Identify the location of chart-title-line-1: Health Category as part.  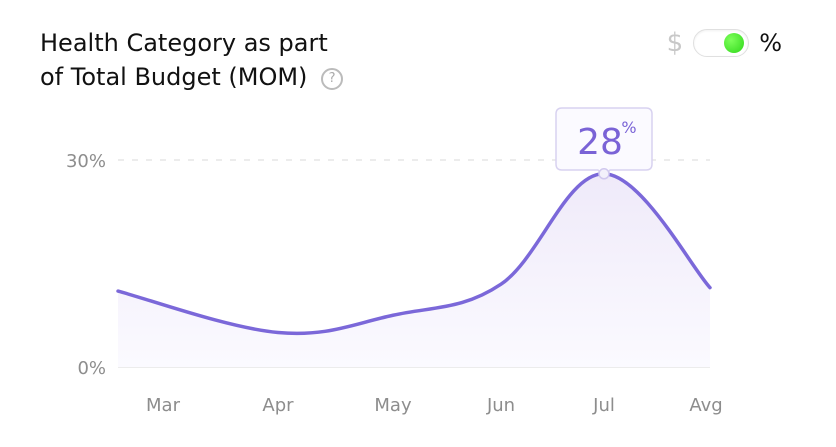
(184, 43).